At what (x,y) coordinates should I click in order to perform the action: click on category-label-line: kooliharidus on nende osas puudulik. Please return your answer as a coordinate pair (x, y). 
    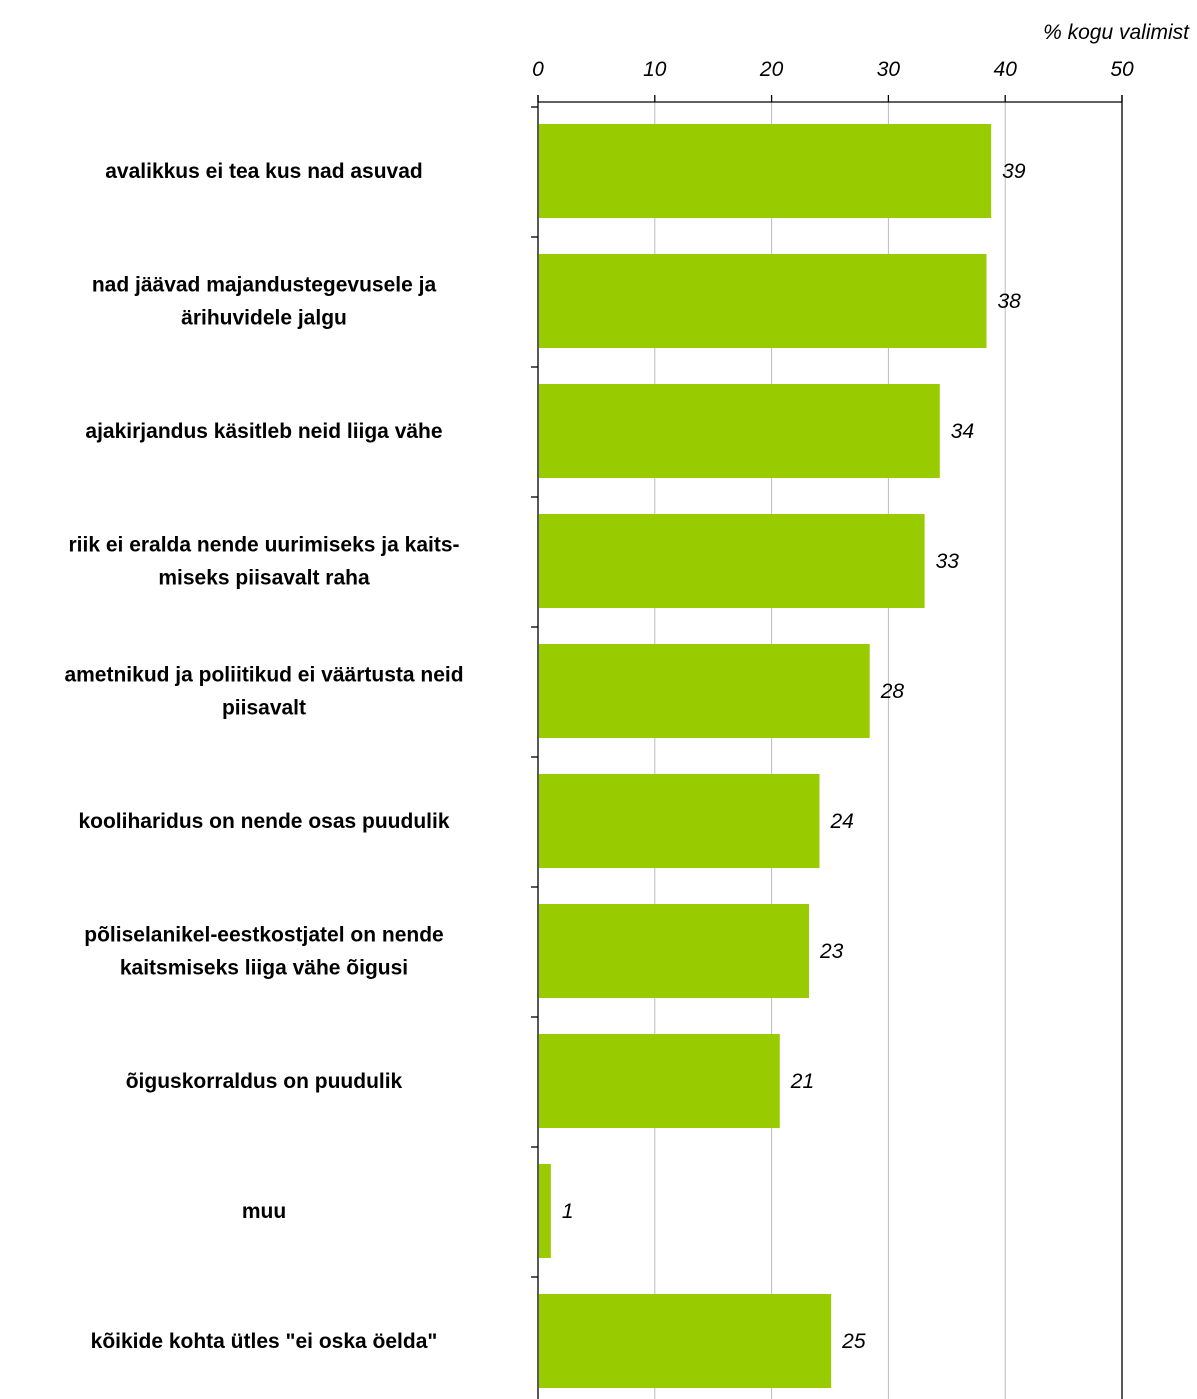
    Looking at the image, I should click on (263, 821).